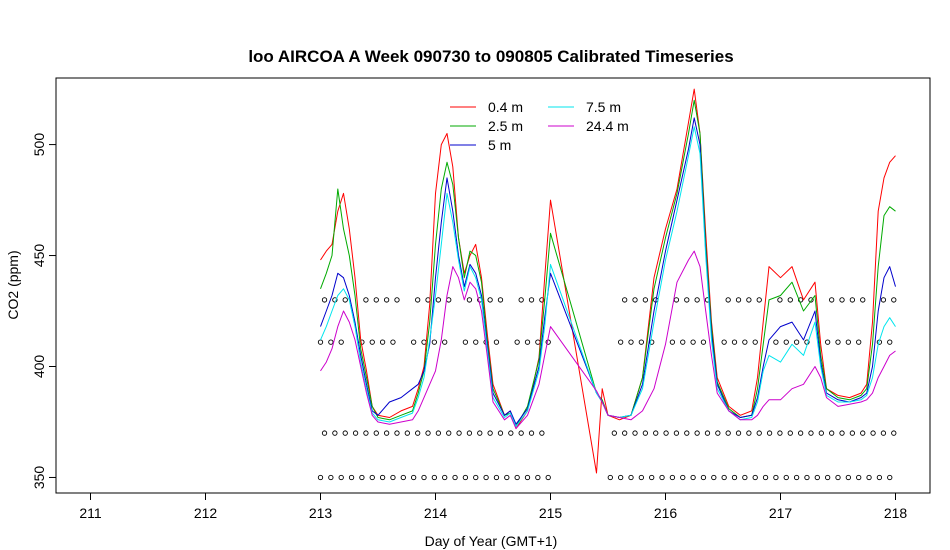 The width and height of the screenshot is (950, 550). Describe the element at coordinates (206, 513) in the screenshot. I see `x-tick-label: 212` at that location.